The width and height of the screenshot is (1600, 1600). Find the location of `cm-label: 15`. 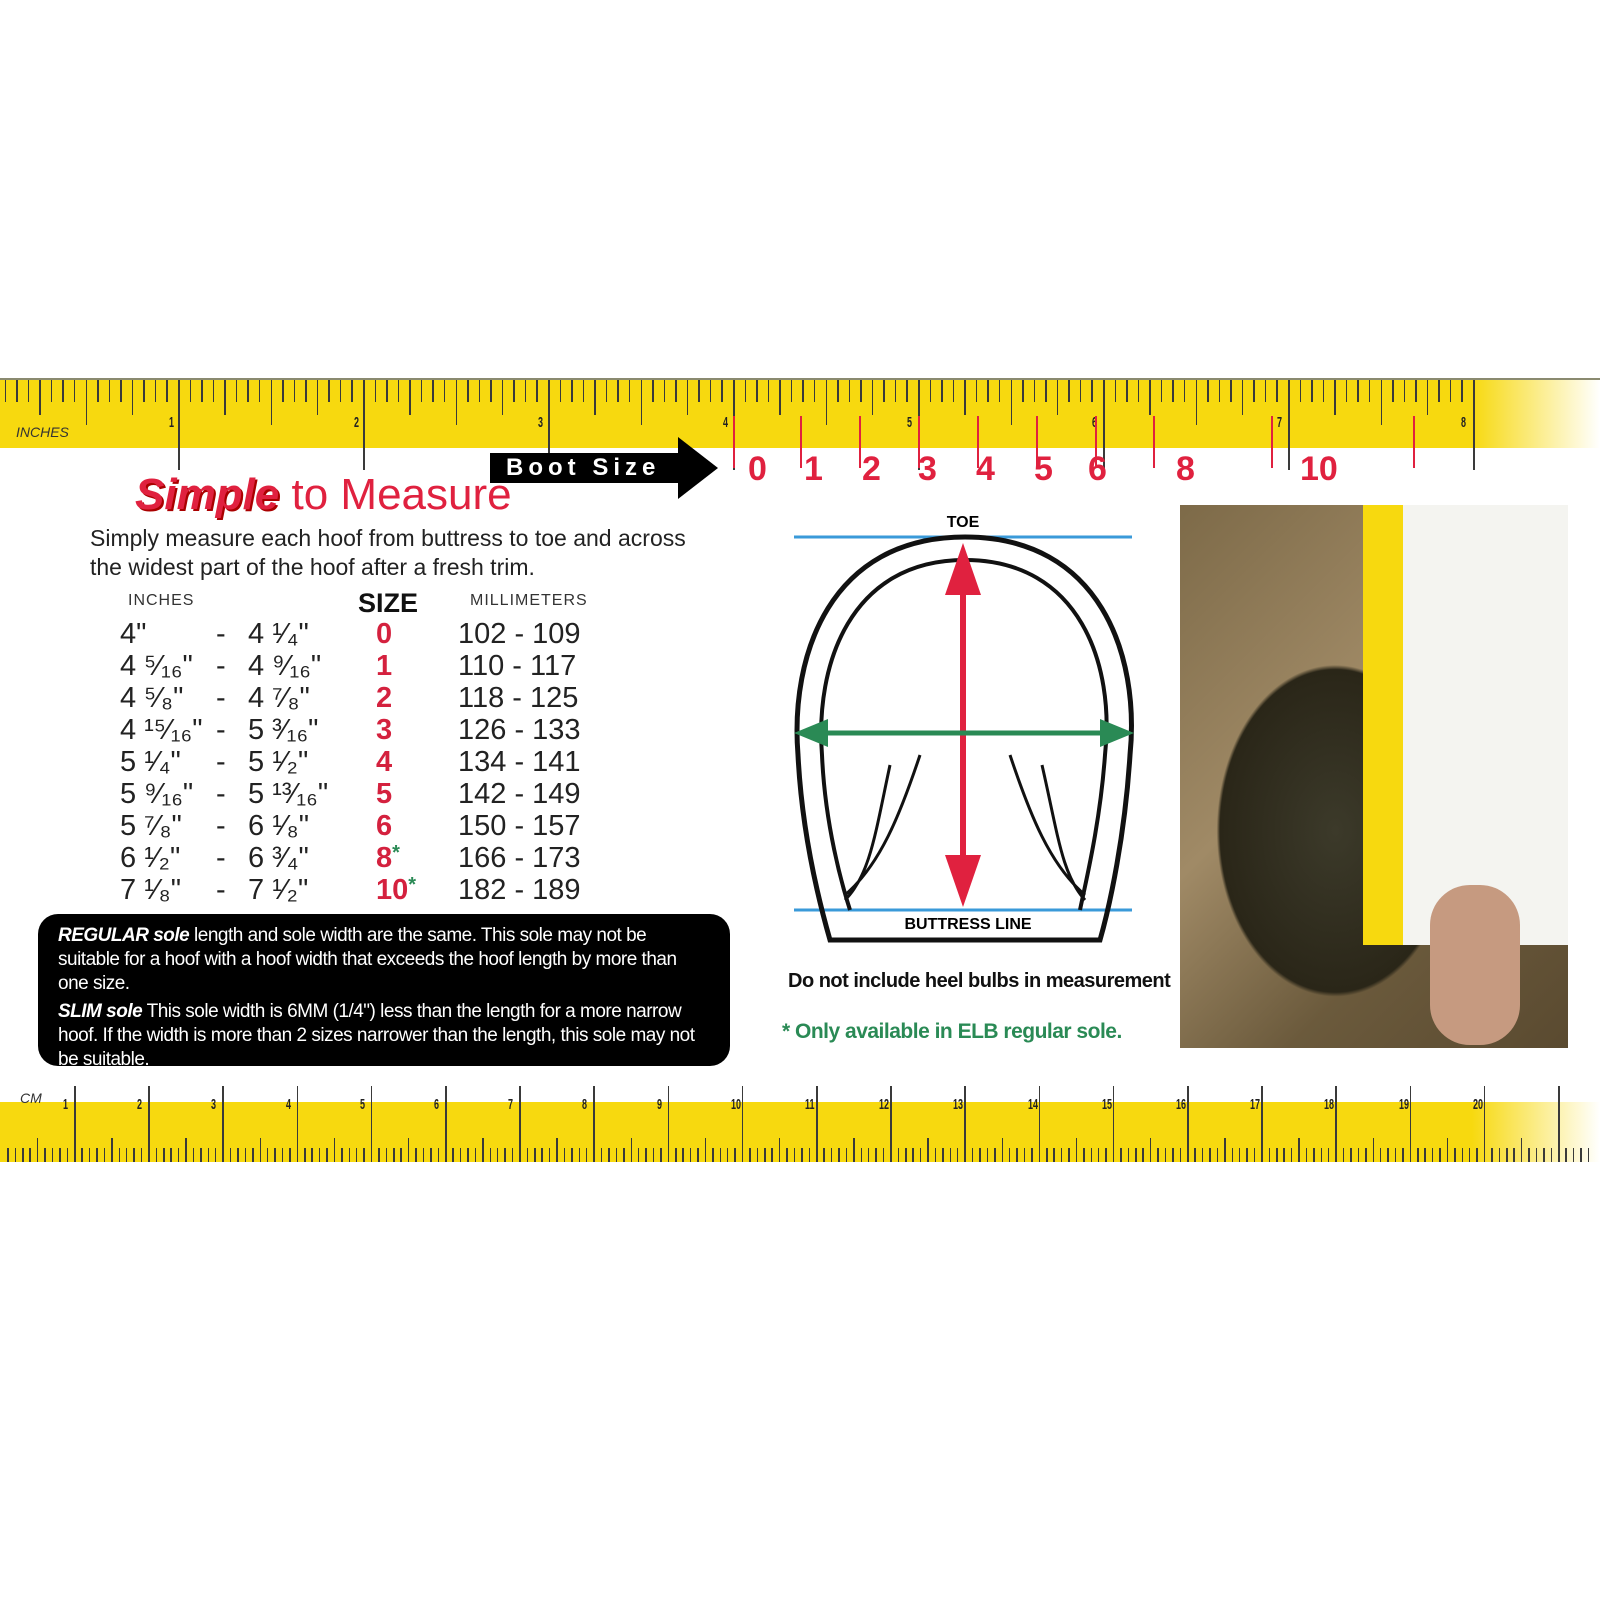

cm-label: 15 is located at coordinates (1106, 1104).